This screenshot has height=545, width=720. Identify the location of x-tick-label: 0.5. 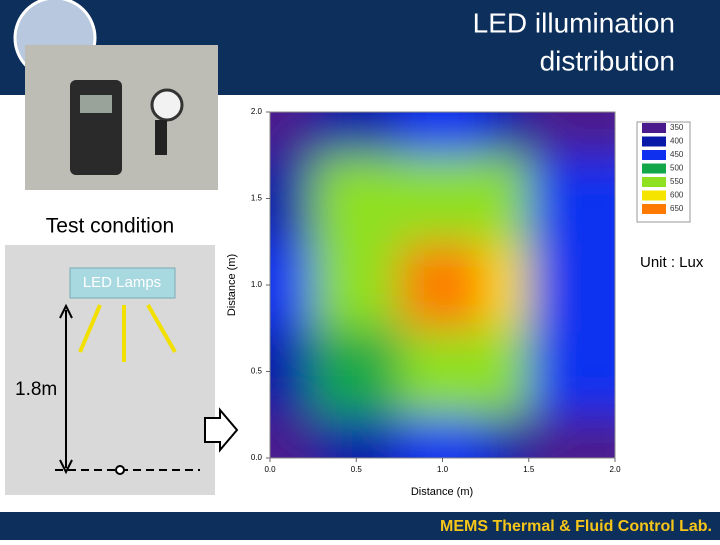
(357, 469).